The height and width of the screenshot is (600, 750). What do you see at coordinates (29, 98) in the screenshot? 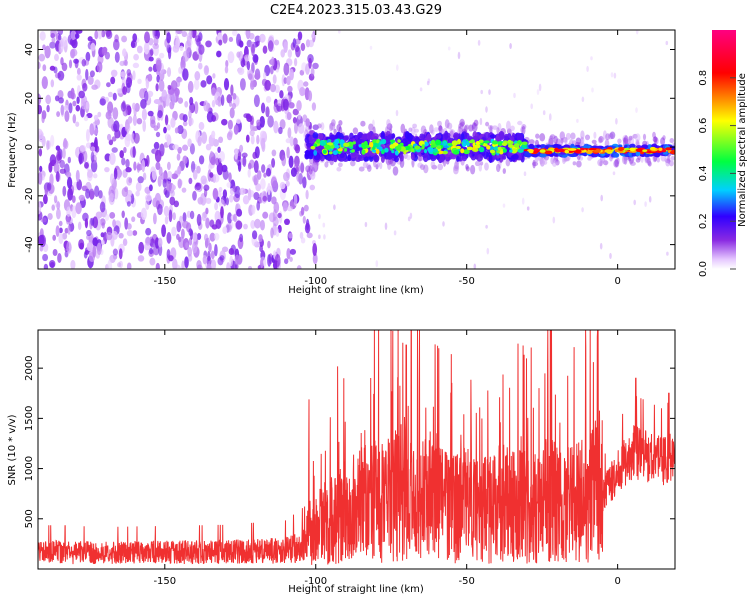
I see `y-tick-label: 20` at bounding box center [29, 98].